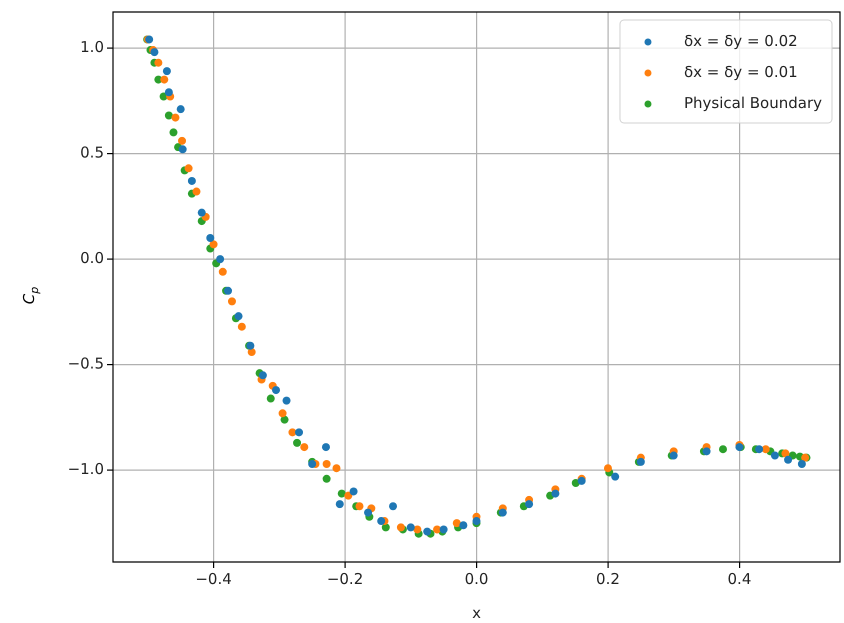 This screenshot has width=844, height=623. Describe the element at coordinates (92, 152) in the screenshot. I see `y-tick-label: 0.5` at that location.